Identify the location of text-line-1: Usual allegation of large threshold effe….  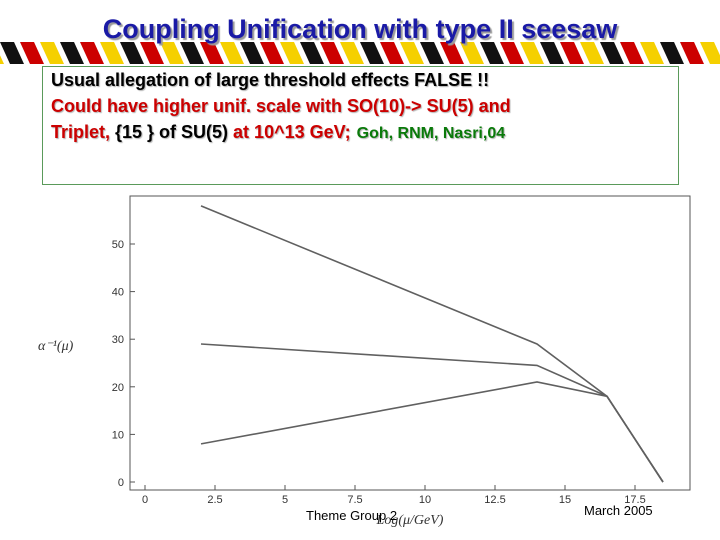
(270, 80).